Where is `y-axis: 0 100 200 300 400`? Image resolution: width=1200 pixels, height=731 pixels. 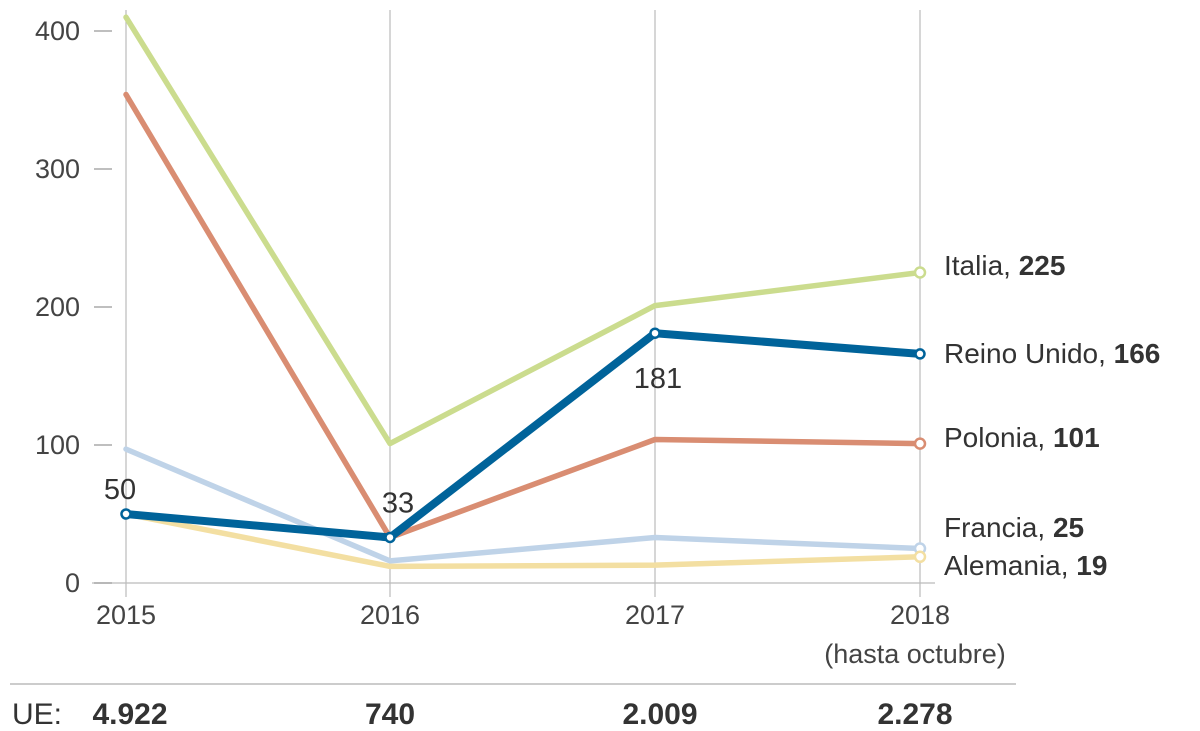
y-axis: 0 100 200 300 400 is located at coordinates (73, 307).